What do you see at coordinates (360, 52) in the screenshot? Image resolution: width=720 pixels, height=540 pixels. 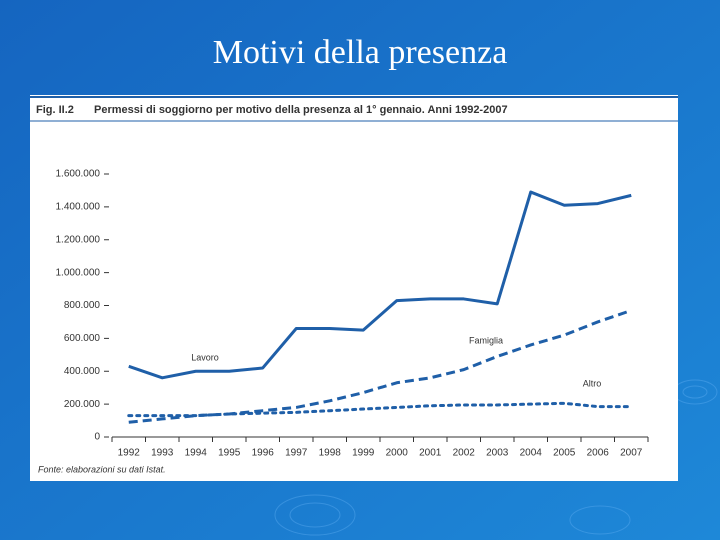 I see `slide-title: Motivi della presenza` at bounding box center [360, 52].